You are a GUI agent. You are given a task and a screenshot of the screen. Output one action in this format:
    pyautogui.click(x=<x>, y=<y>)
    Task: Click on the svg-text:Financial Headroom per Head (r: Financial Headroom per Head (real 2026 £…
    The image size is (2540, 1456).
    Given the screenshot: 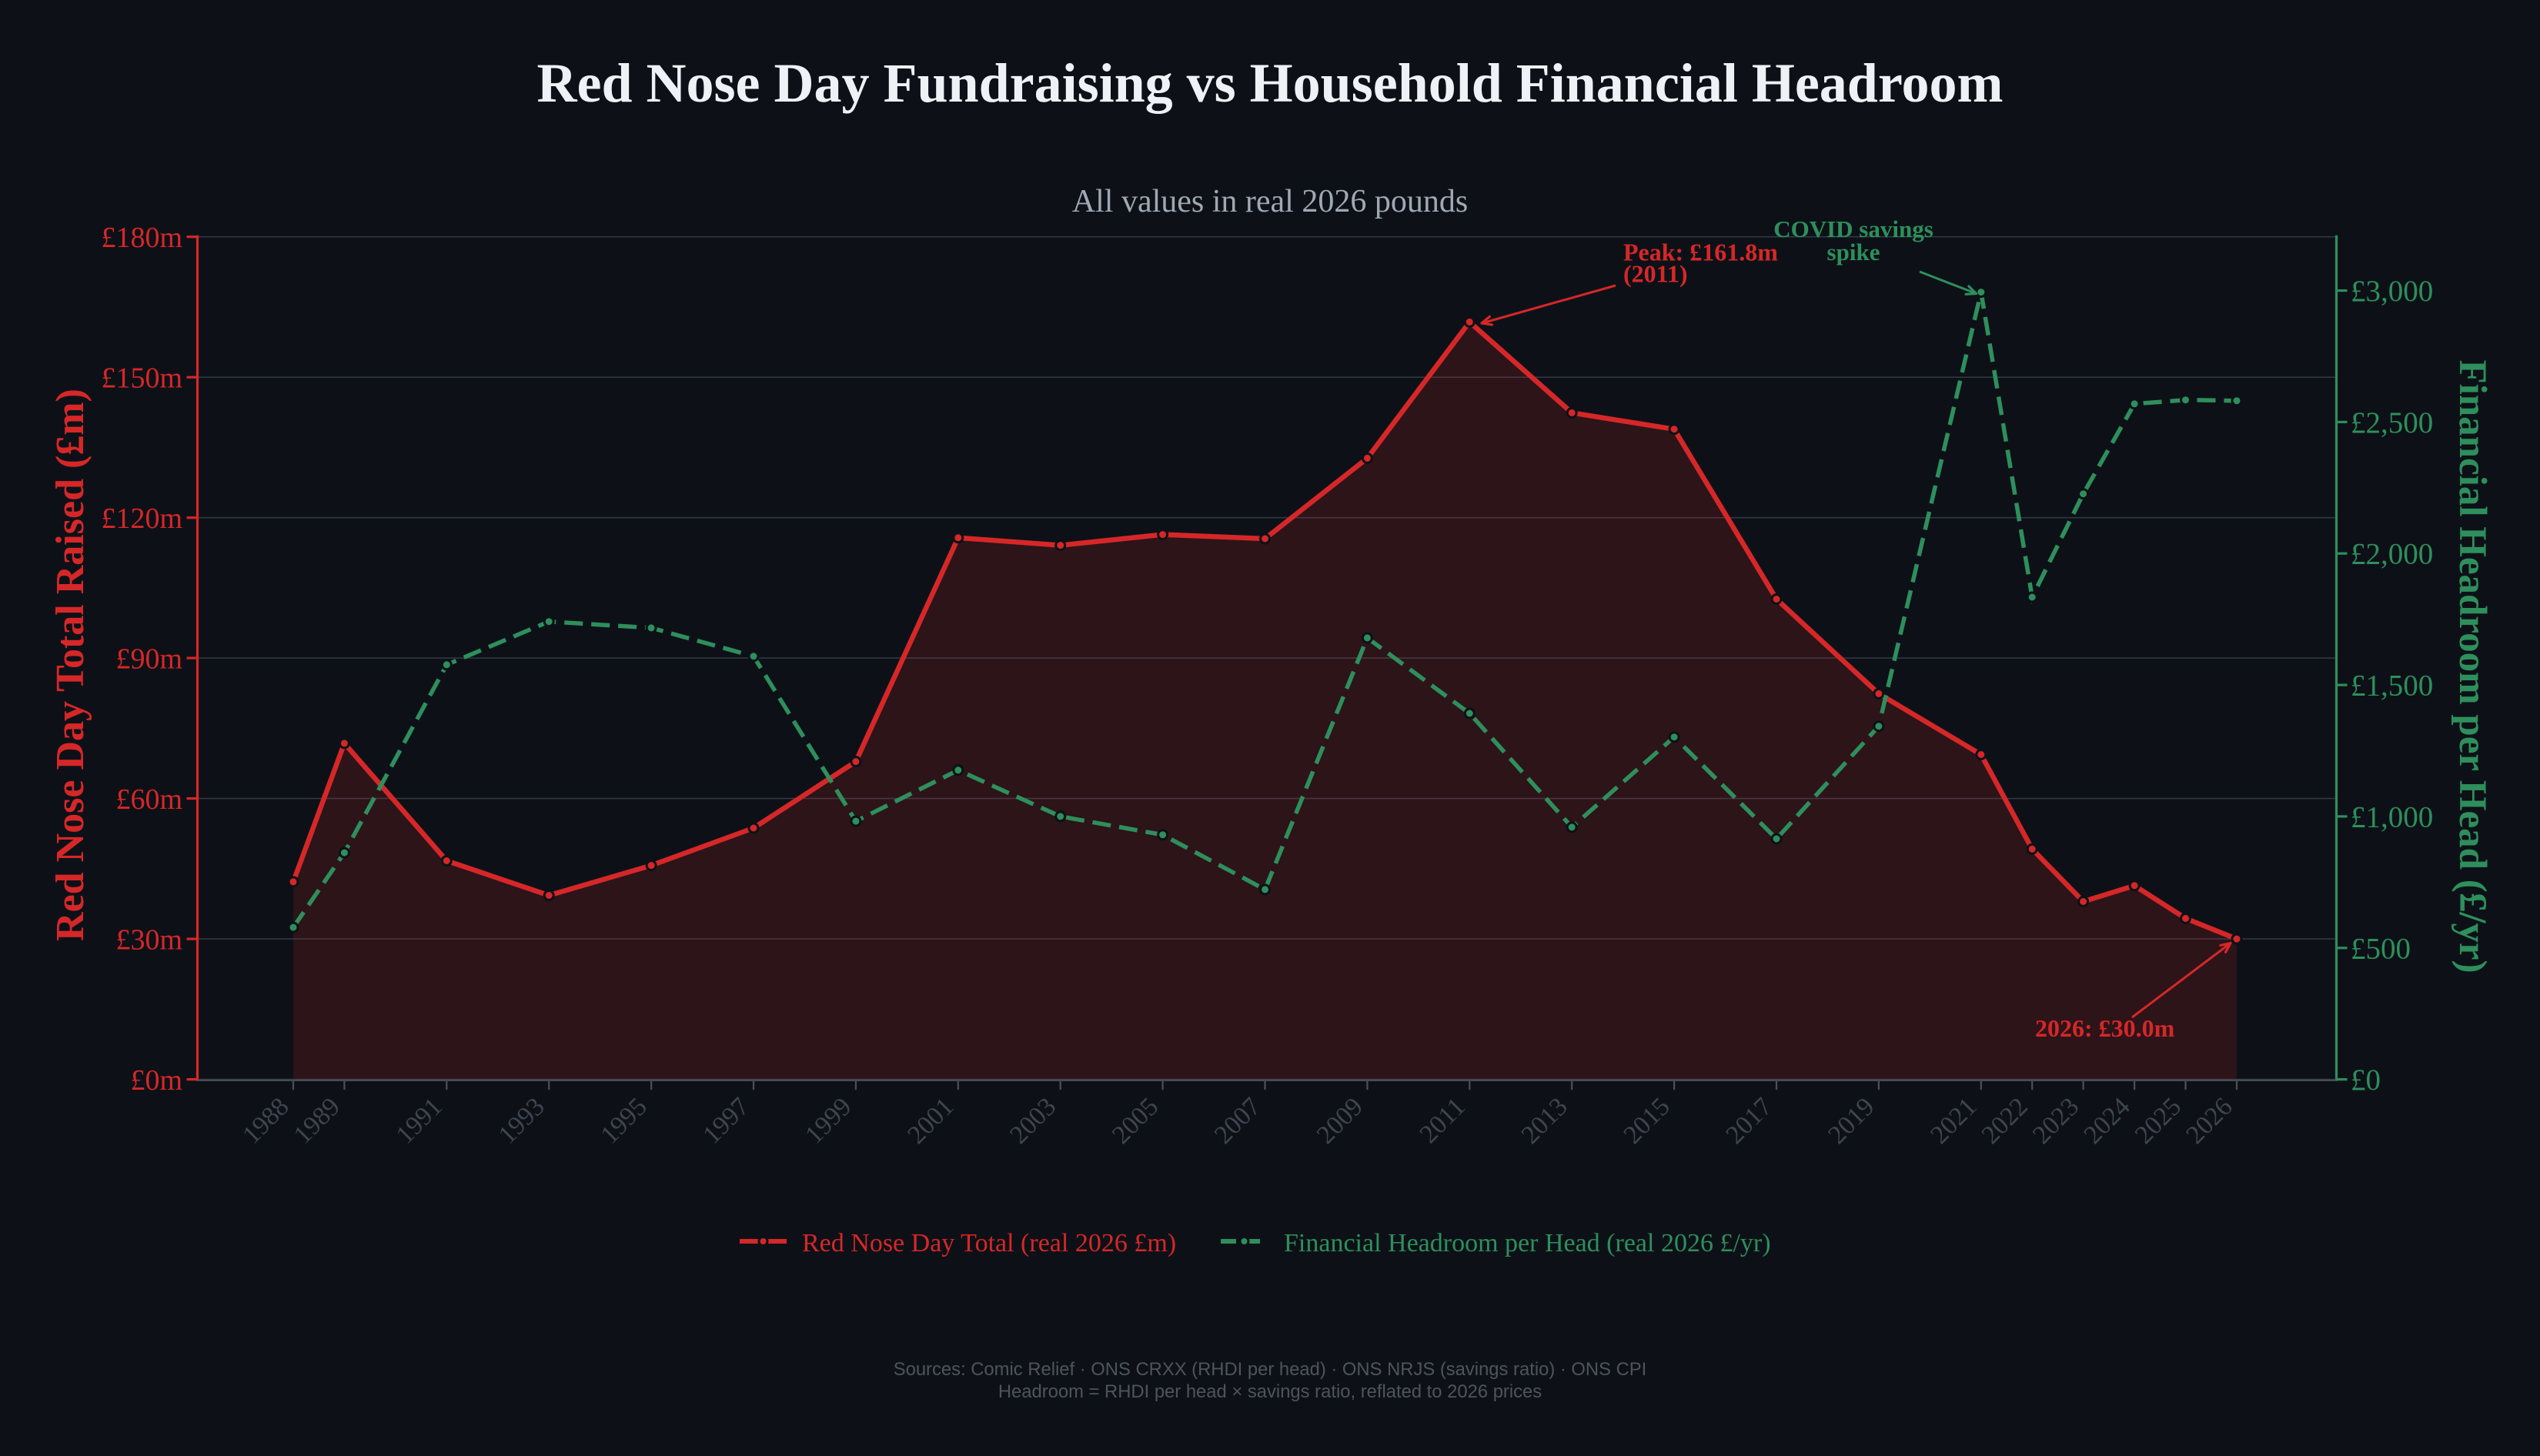 What is the action you would take?
    pyautogui.click(x=1527, y=1243)
    